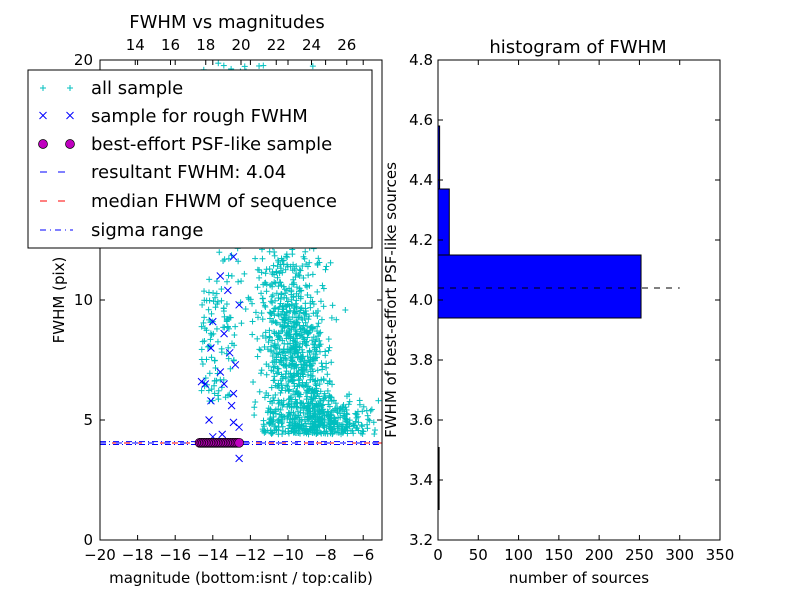 This screenshot has height=600, width=800. What do you see at coordinates (639, 555) in the screenshot?
I see `x-tick-label: 250` at bounding box center [639, 555].